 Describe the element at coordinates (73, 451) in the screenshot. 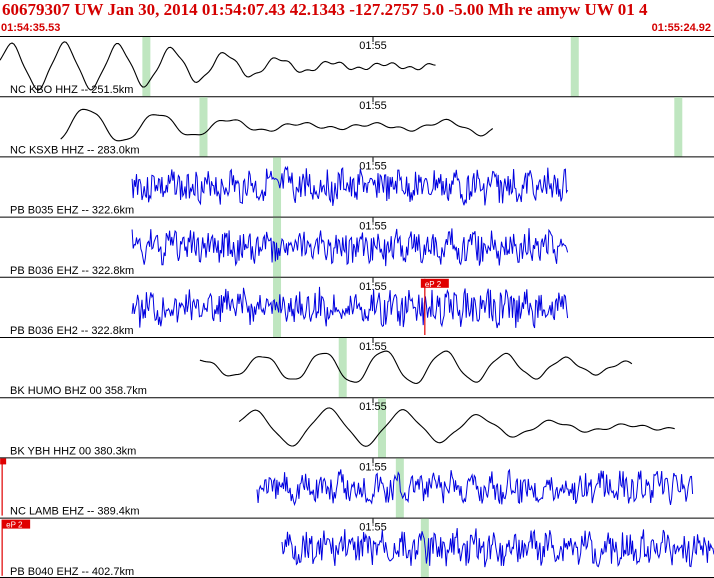

I see `station-label: BK YBH HHZ 00 380.3km` at that location.